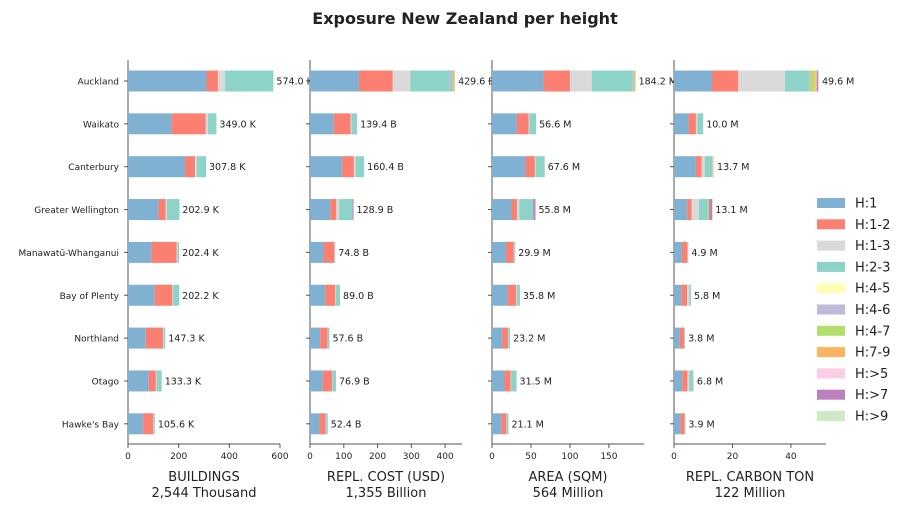  I want to click on data-label: 3.8 M, so click(701, 339).